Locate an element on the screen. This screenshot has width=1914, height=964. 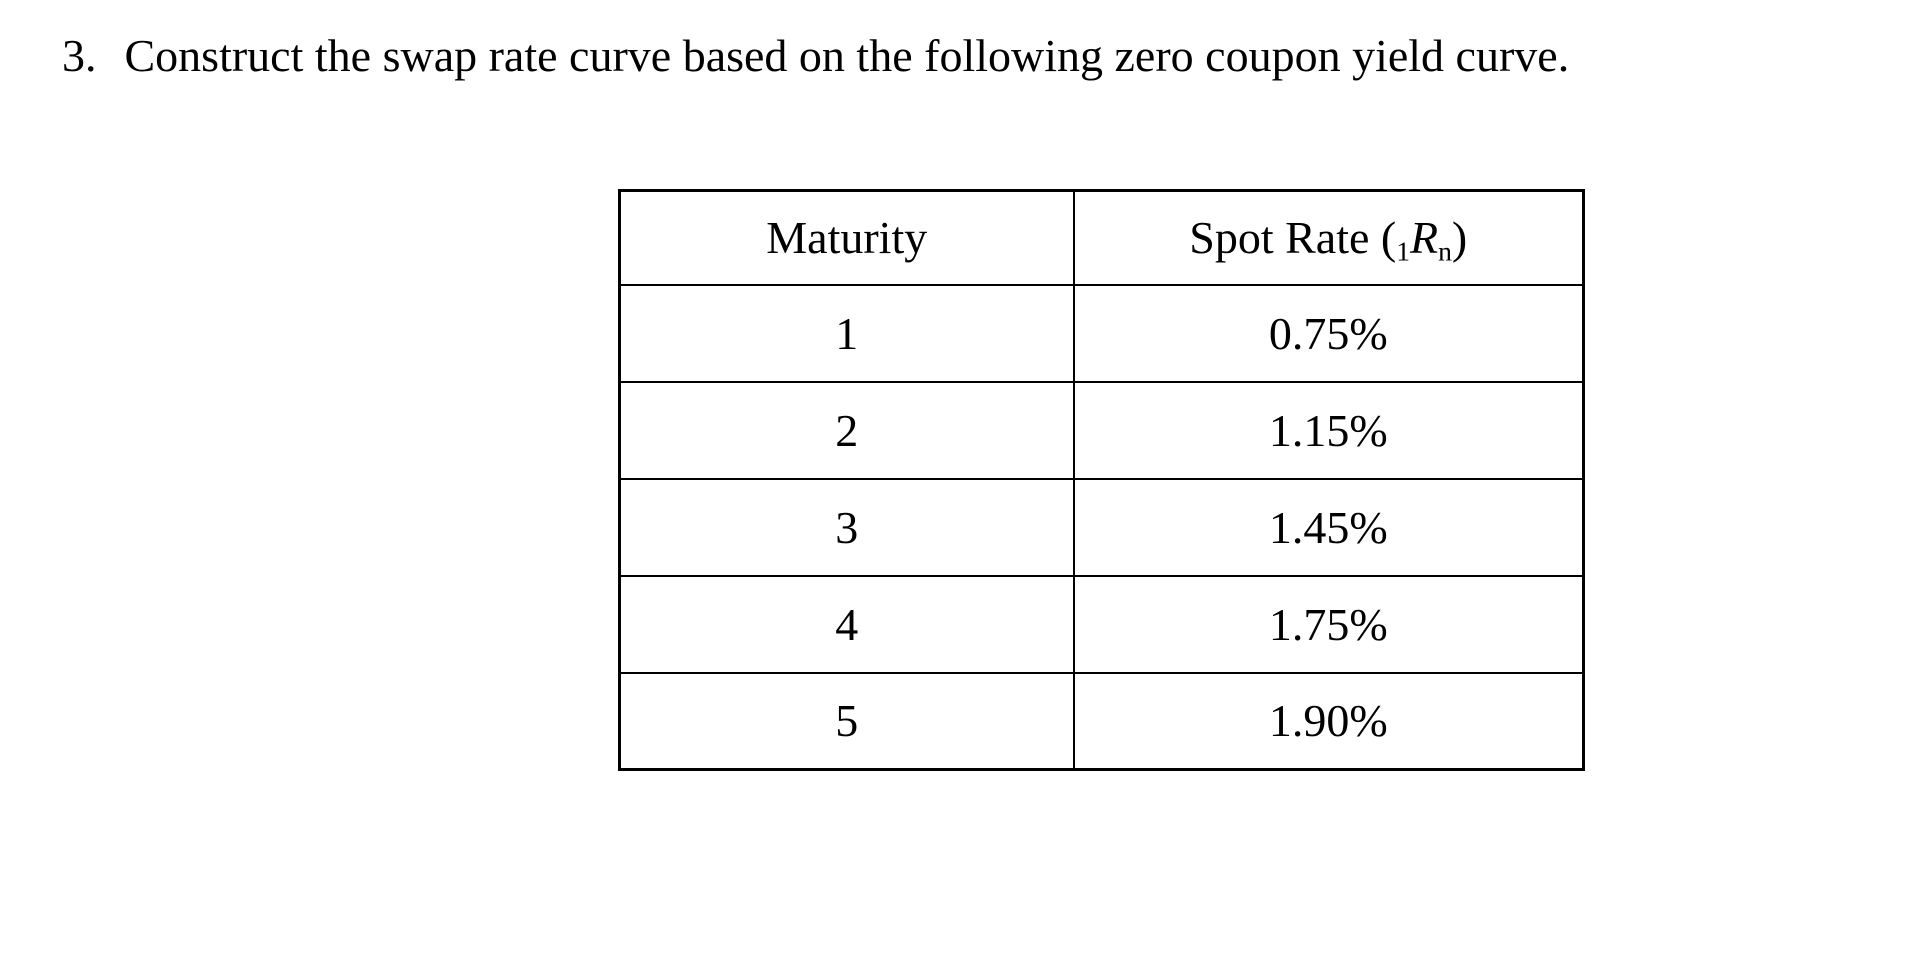
spot-rate-column-header: Spot Rate (1Rn) is located at coordinates (1328, 237).